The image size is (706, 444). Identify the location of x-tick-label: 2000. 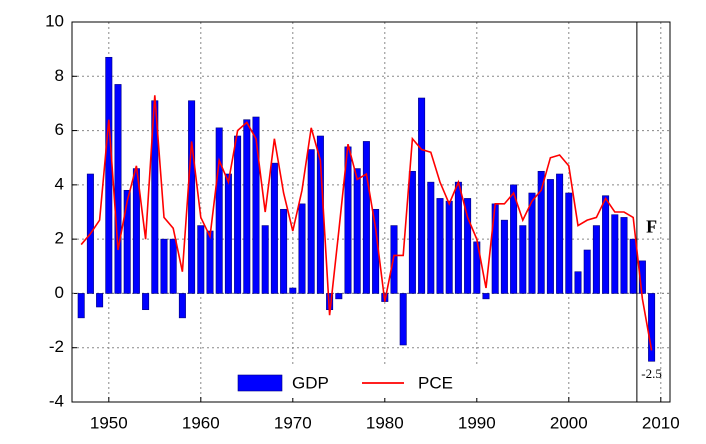
(569, 422).